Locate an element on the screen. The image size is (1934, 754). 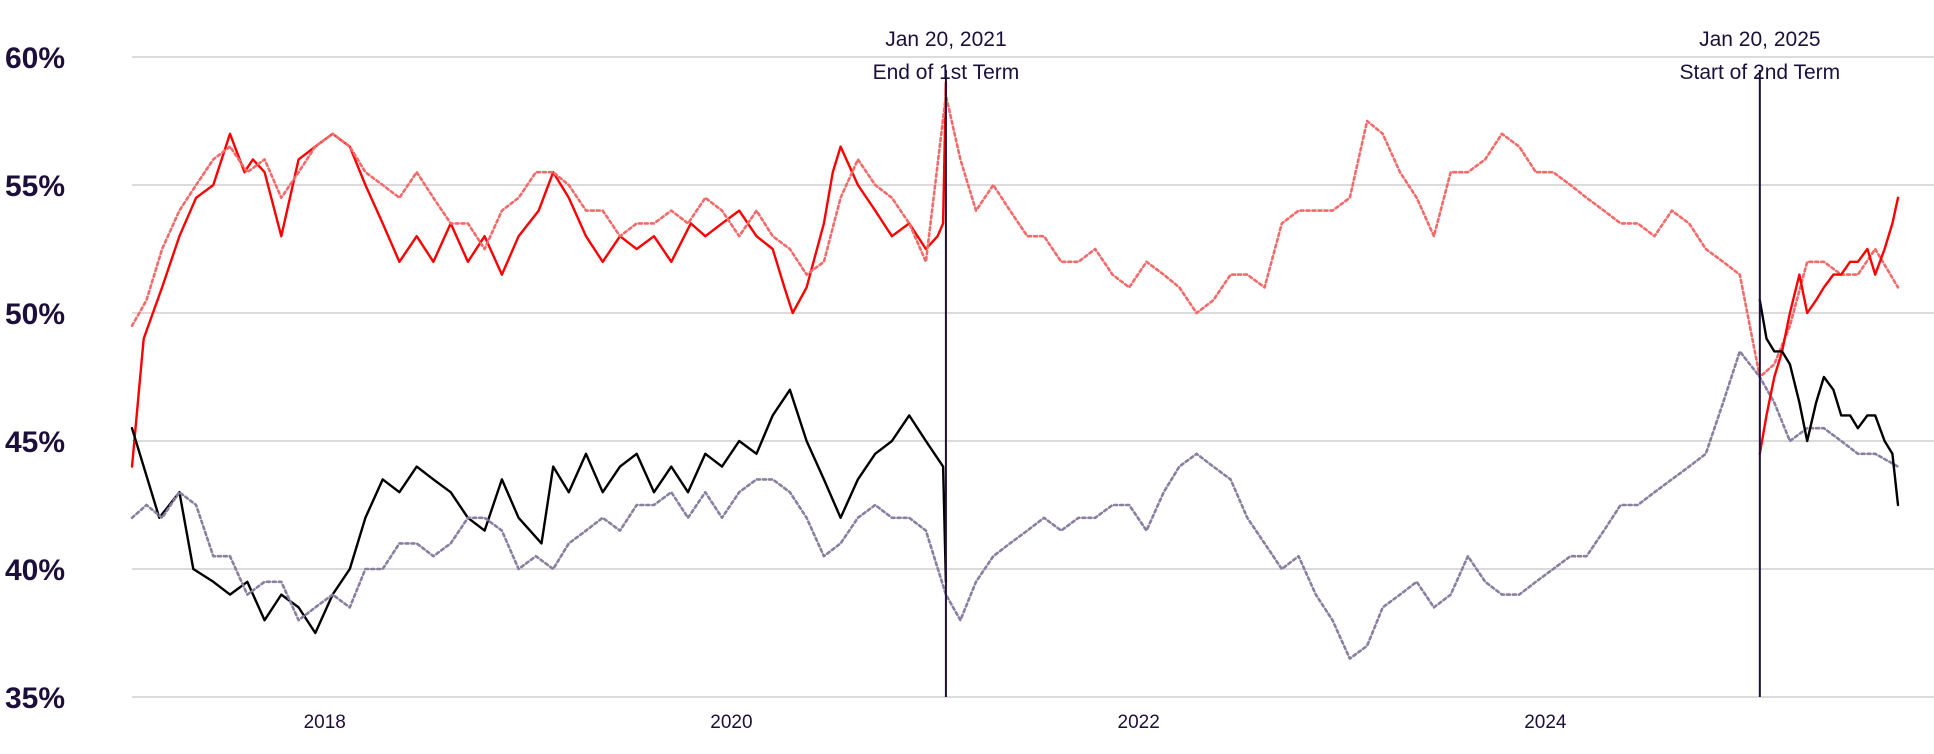
y-tick-label: 50% is located at coordinates (35, 314).